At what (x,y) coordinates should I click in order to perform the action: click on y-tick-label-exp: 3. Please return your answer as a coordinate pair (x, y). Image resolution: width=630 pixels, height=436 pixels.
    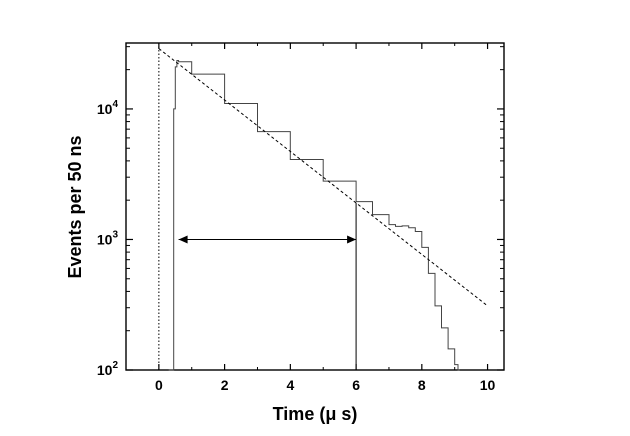
    Looking at the image, I should click on (115, 234).